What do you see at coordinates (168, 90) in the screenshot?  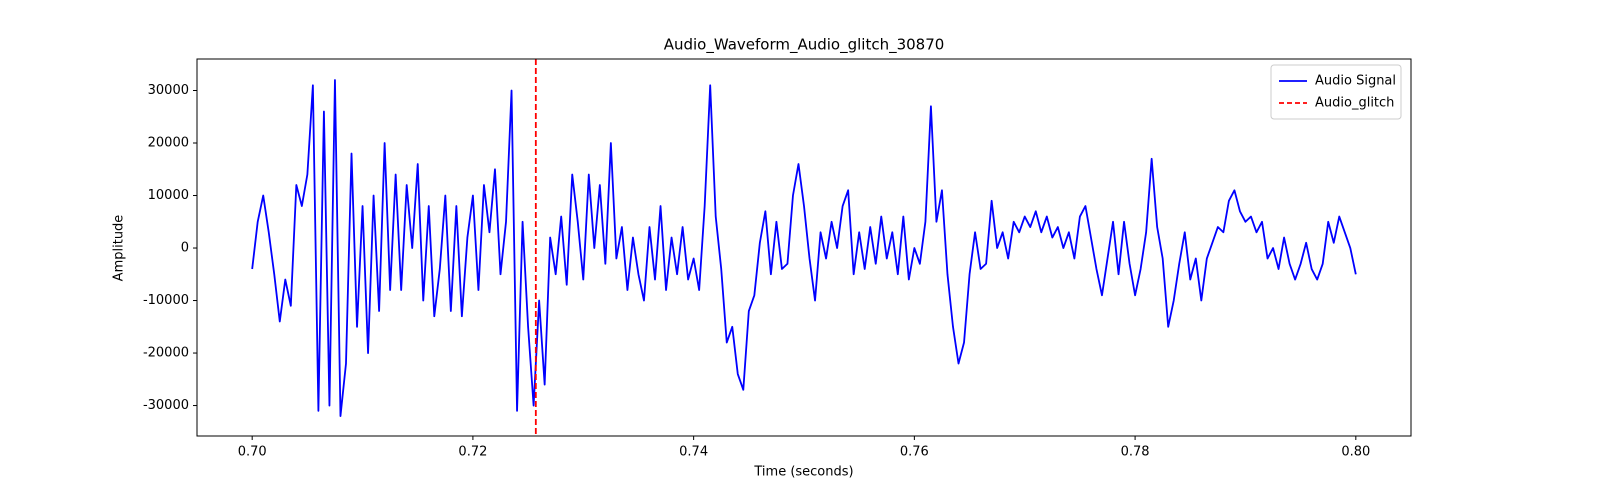 I see `y-tick-label: 30000` at bounding box center [168, 90].